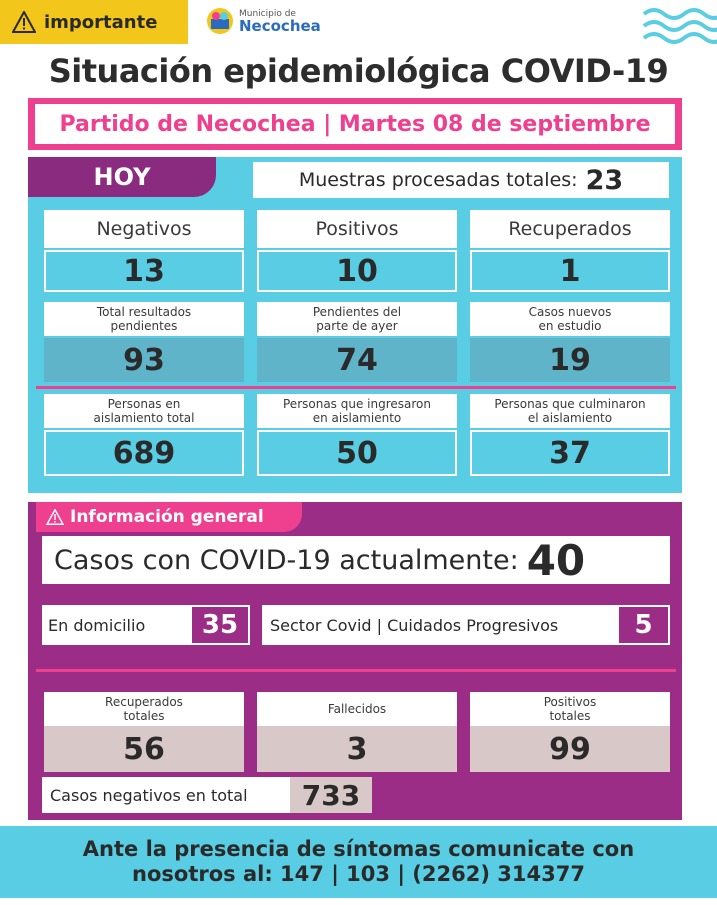 Image resolution: width=717 pixels, height=905 pixels. I want to click on aislamiento-total-label-1: Personas en, so click(144, 404).